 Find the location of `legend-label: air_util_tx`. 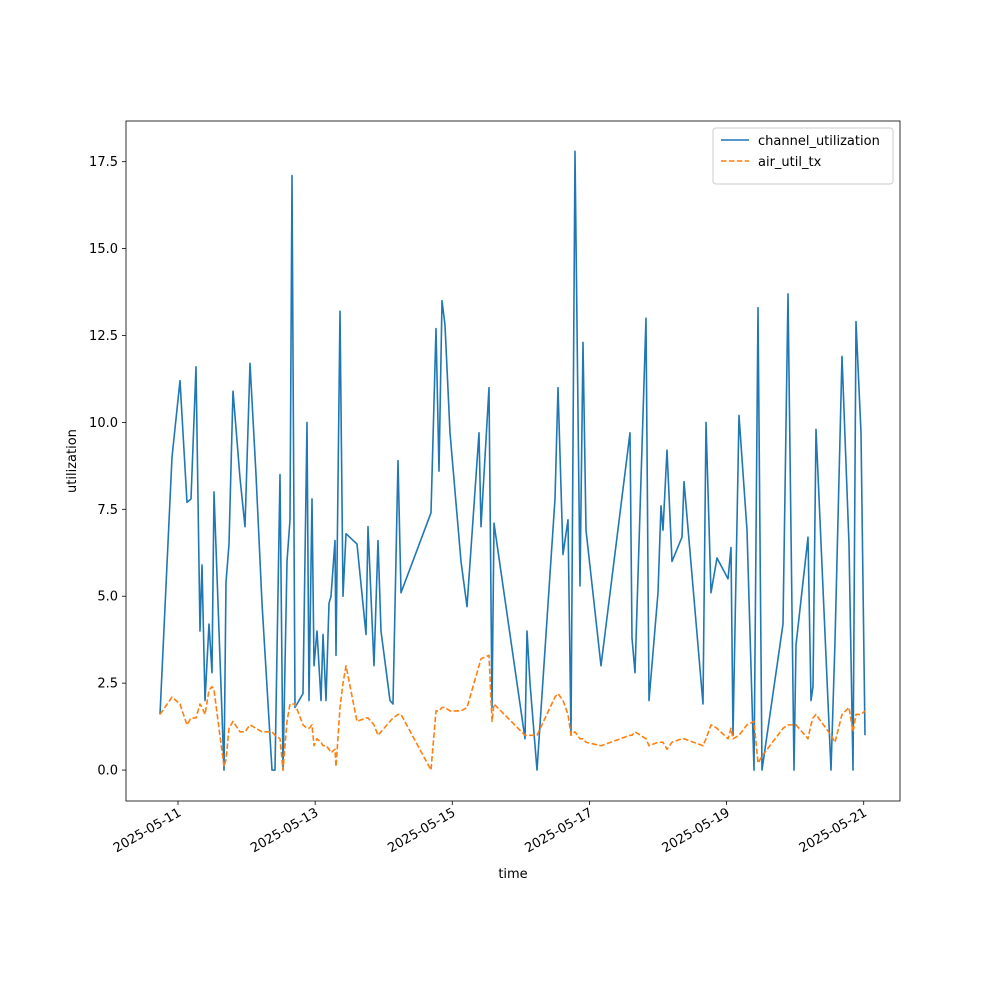

legend-label: air_util_tx is located at coordinates (790, 162).